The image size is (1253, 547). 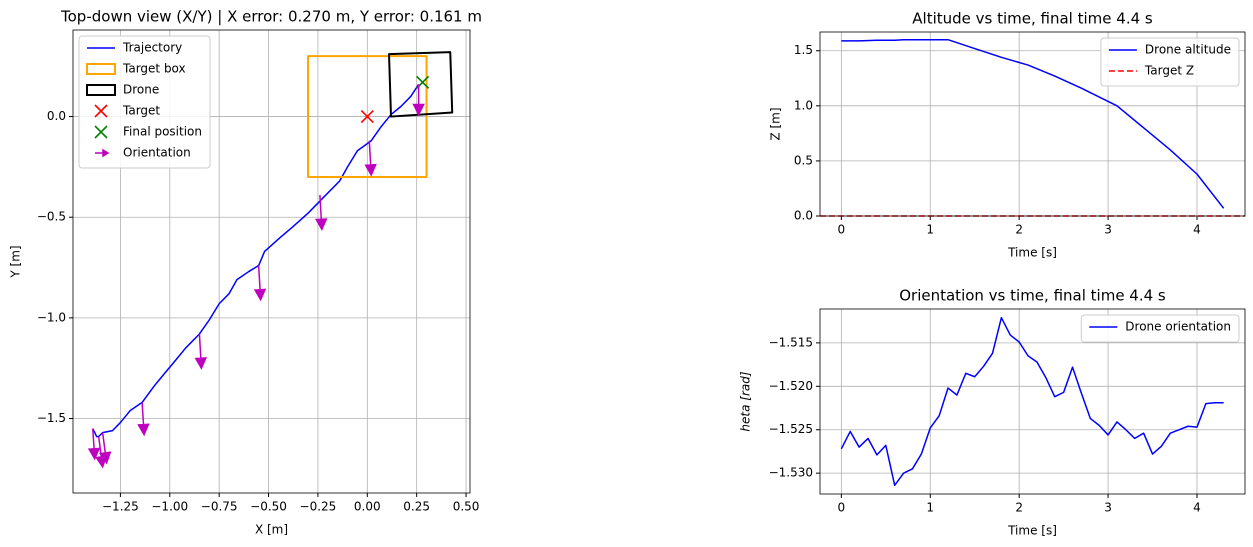 I want to click on legend-label: Drone, so click(x=141, y=90).